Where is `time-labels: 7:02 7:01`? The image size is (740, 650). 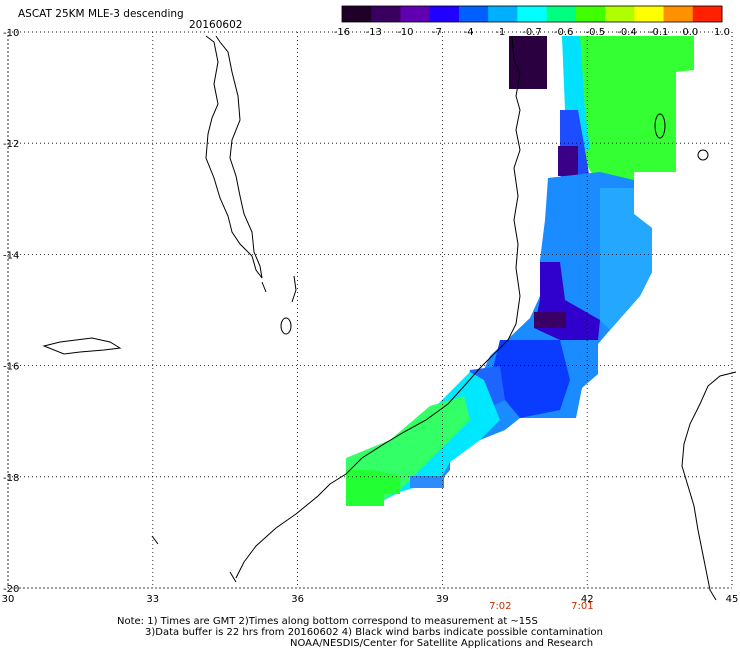
time-labels: 7:02 7:01 is located at coordinates (541, 606).